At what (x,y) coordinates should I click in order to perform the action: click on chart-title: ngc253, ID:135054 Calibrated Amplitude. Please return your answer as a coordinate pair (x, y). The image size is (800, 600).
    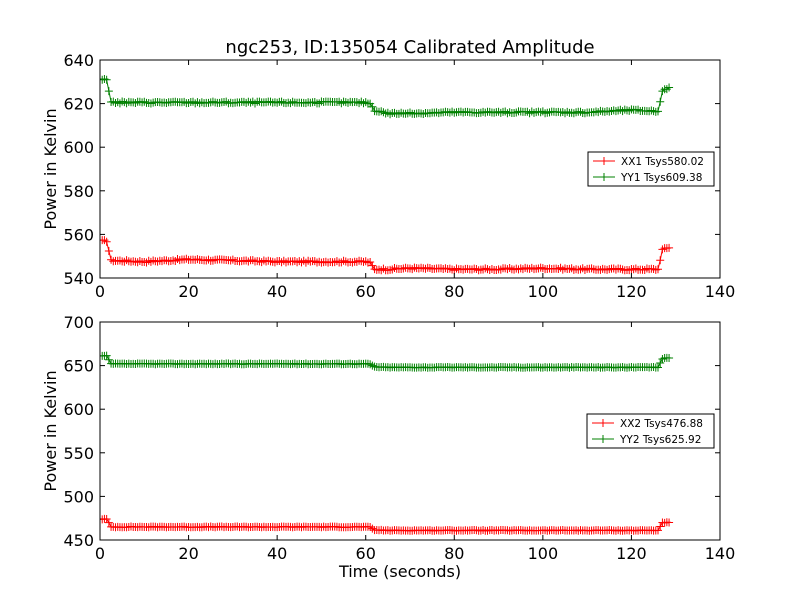
    Looking at the image, I should click on (409, 47).